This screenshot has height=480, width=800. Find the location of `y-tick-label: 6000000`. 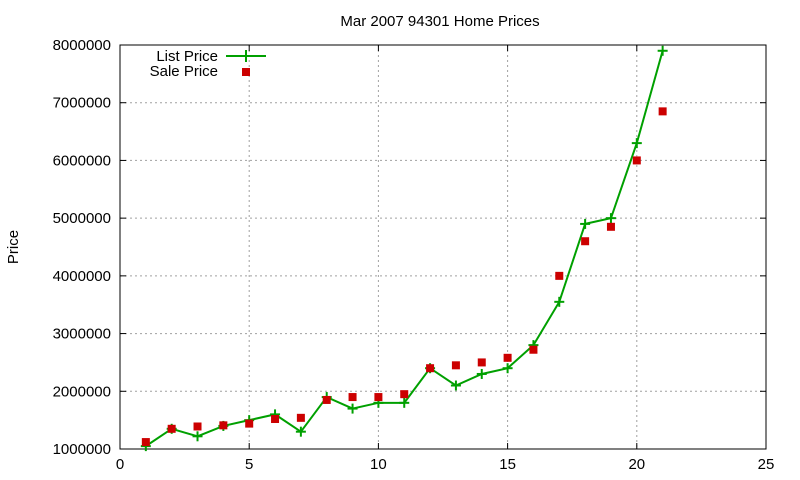

y-tick-label: 6000000 is located at coordinates (82, 160).